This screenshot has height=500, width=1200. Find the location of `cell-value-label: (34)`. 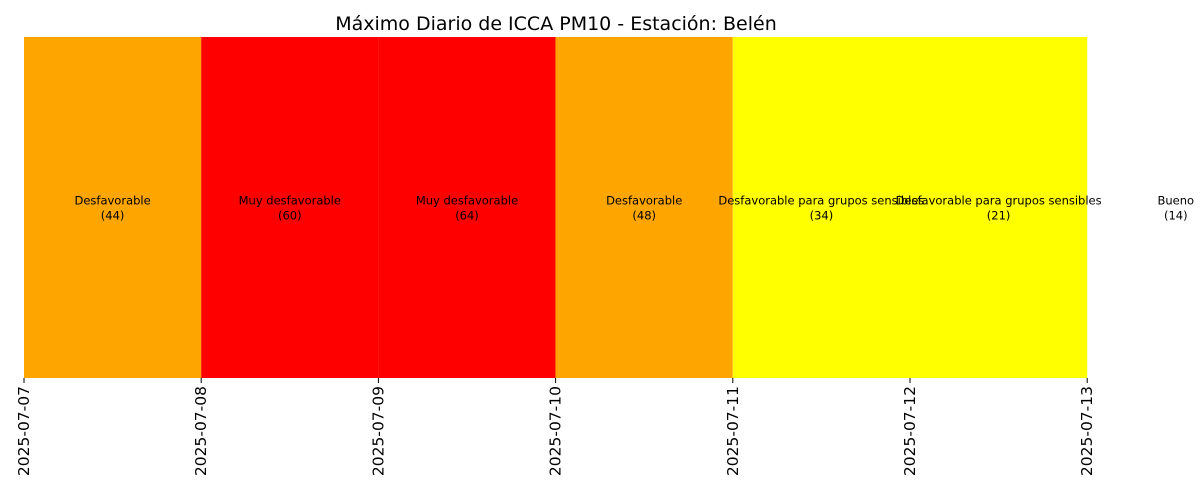

cell-value-label: (34) is located at coordinates (822, 216).